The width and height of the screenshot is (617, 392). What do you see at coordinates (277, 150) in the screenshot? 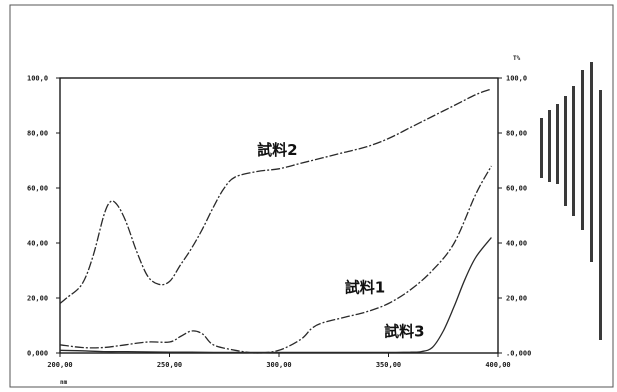
I see `series-label-1: 試料2` at bounding box center [277, 150].